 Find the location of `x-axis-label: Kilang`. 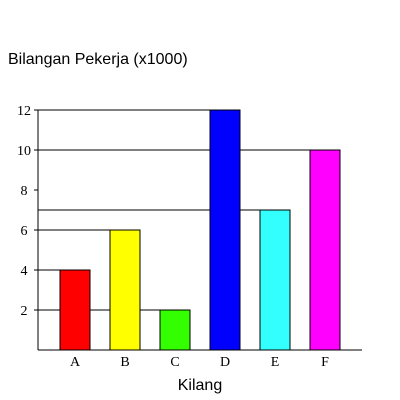

x-axis-label: Kilang is located at coordinates (200, 385).